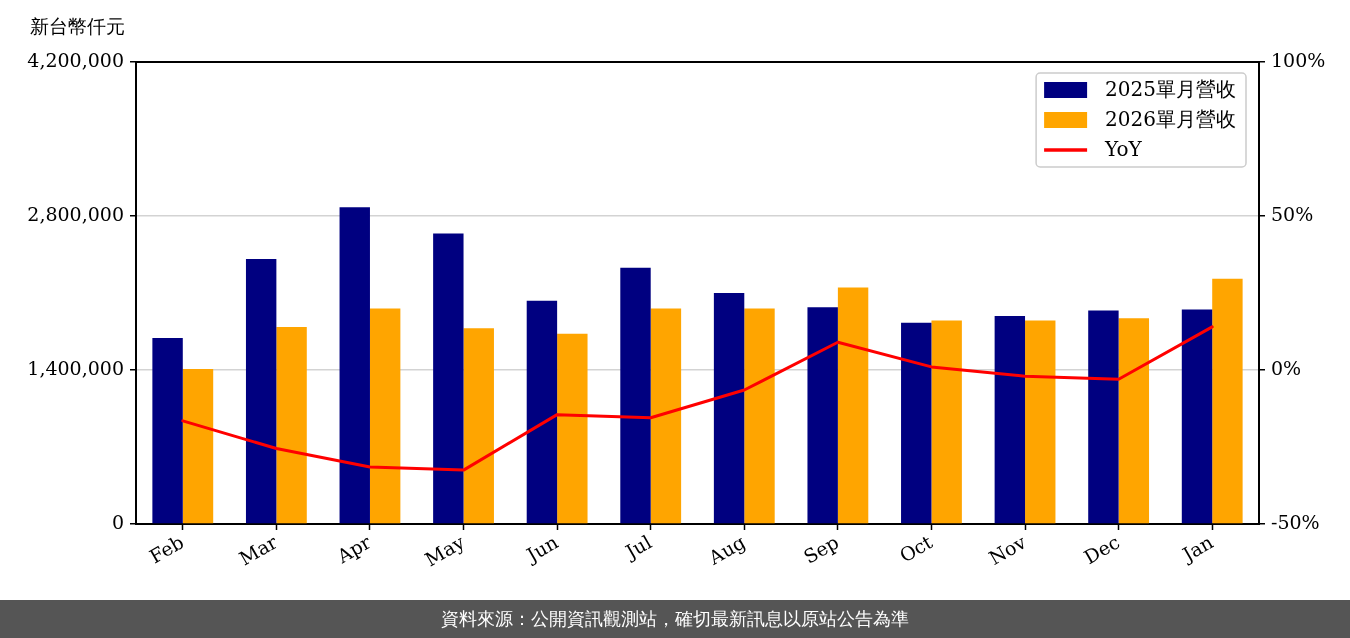 This screenshot has height=638, width=1350. Describe the element at coordinates (1298, 59) in the screenshot. I see `y2-tick-label: 100%` at that location.